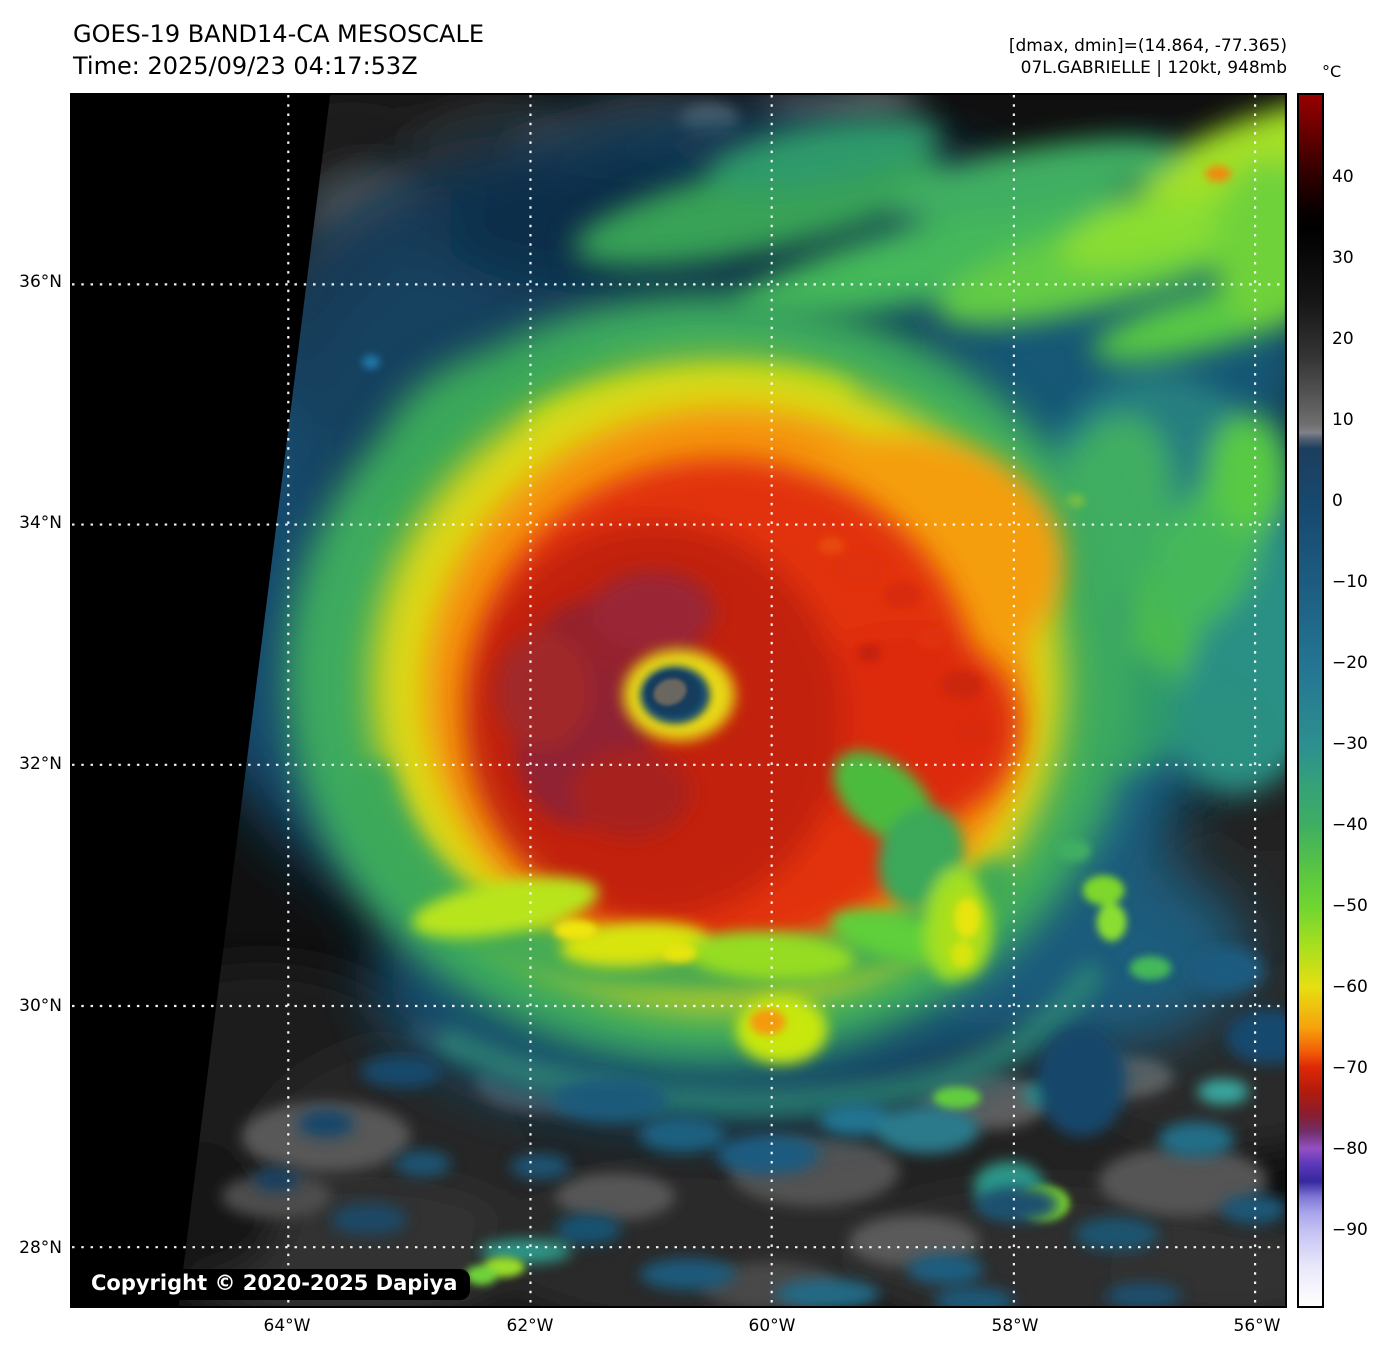  Describe the element at coordinates (1153, 68) in the screenshot. I see `storm-intensity-readout: 07L.GABRIELLE | 120kt, 948mb` at that location.